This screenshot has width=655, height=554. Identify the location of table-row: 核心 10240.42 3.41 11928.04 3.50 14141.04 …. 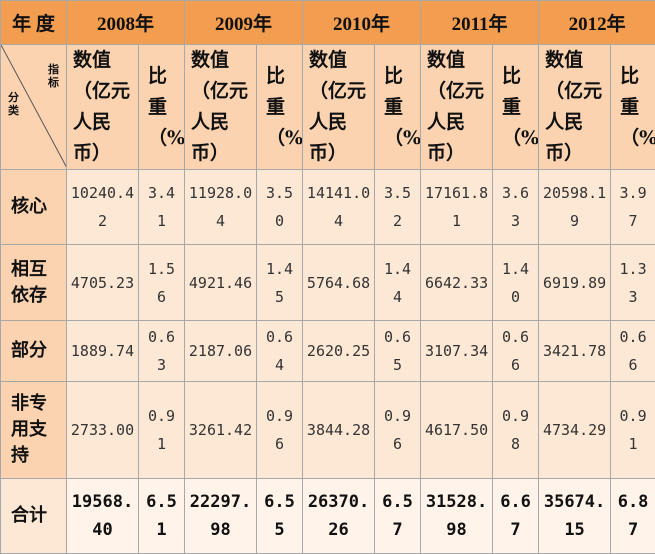
(328, 207).